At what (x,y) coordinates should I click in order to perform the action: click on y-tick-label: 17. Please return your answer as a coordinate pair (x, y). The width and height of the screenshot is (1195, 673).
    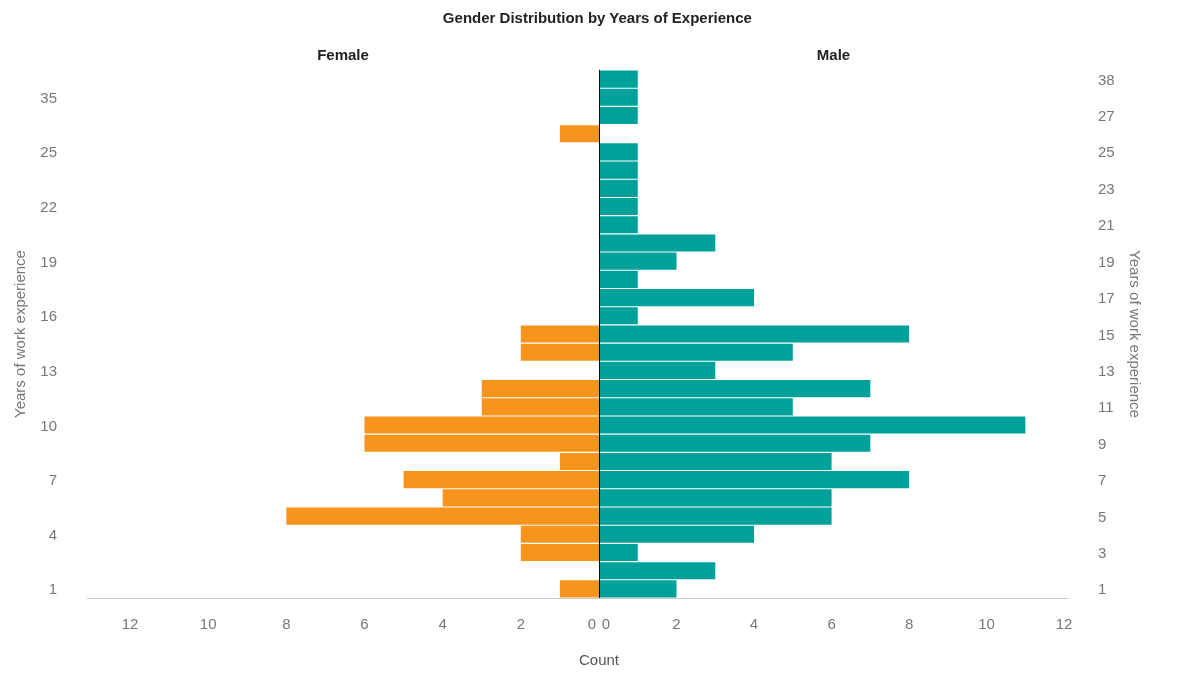
    Looking at the image, I should click on (1106, 298).